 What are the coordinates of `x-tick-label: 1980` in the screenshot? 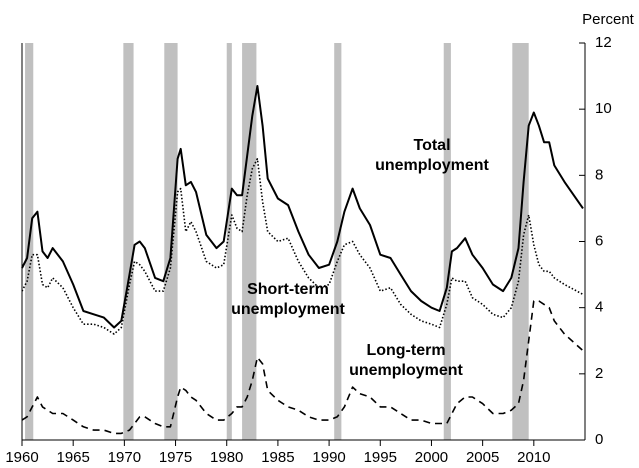 It's located at (226, 457).